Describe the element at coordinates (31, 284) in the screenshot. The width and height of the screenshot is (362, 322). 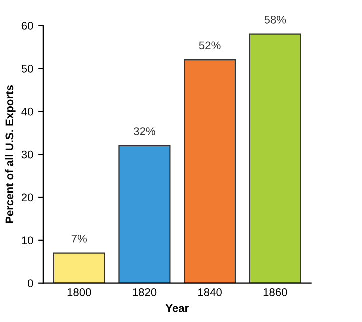
I see `y-tick-label: 0` at that location.